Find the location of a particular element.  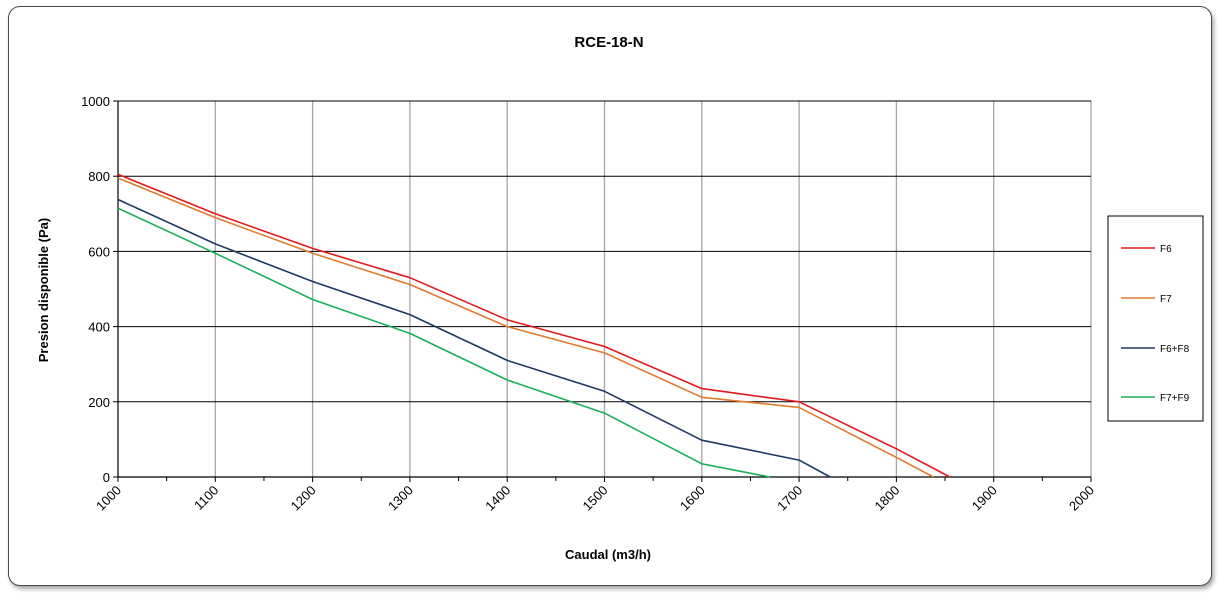

legend-label: F7+F9 is located at coordinates (1175, 398).